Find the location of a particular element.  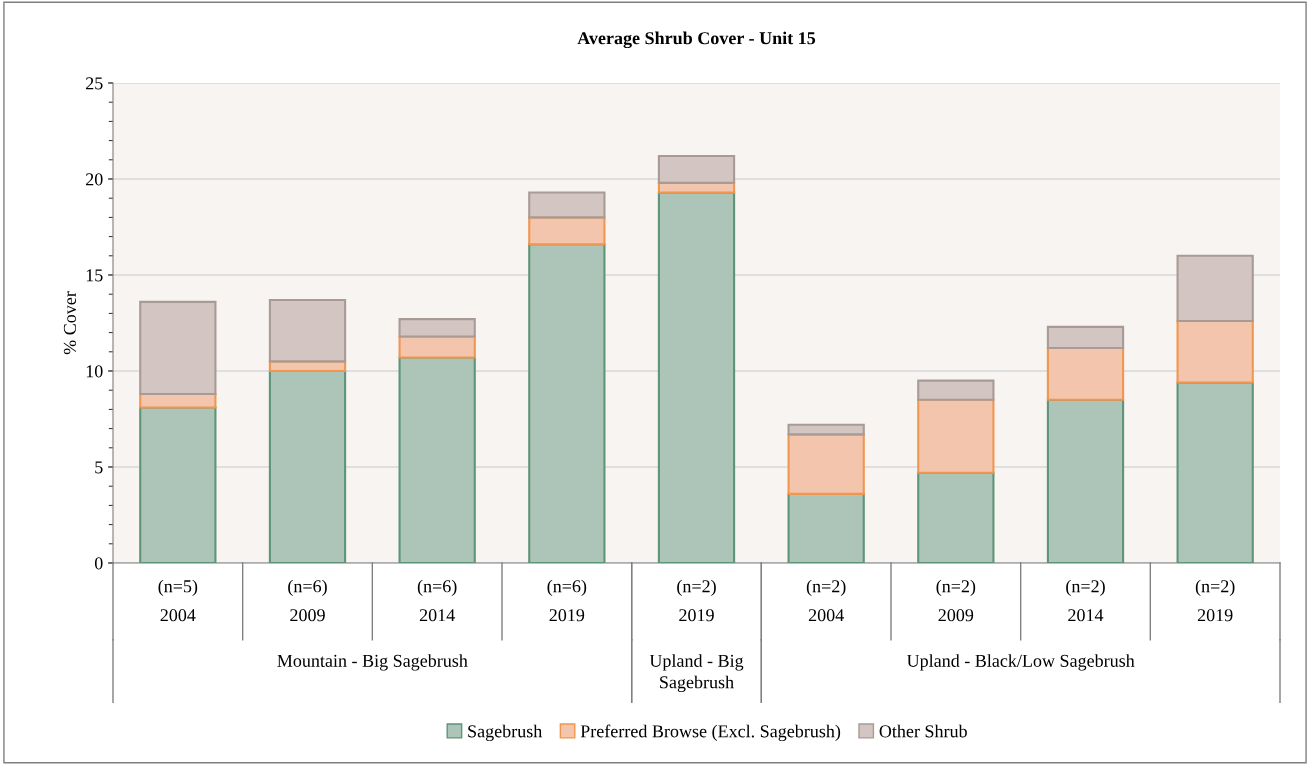

x-tick-label: (n=5) 2004 is located at coordinates (178, 600).